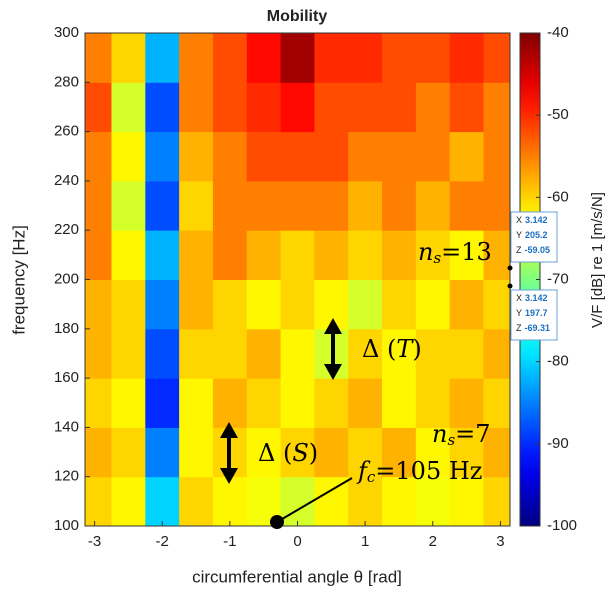 Image resolution: width=609 pixels, height=594 pixels. I want to click on x-tick-label: -1, so click(229, 541).